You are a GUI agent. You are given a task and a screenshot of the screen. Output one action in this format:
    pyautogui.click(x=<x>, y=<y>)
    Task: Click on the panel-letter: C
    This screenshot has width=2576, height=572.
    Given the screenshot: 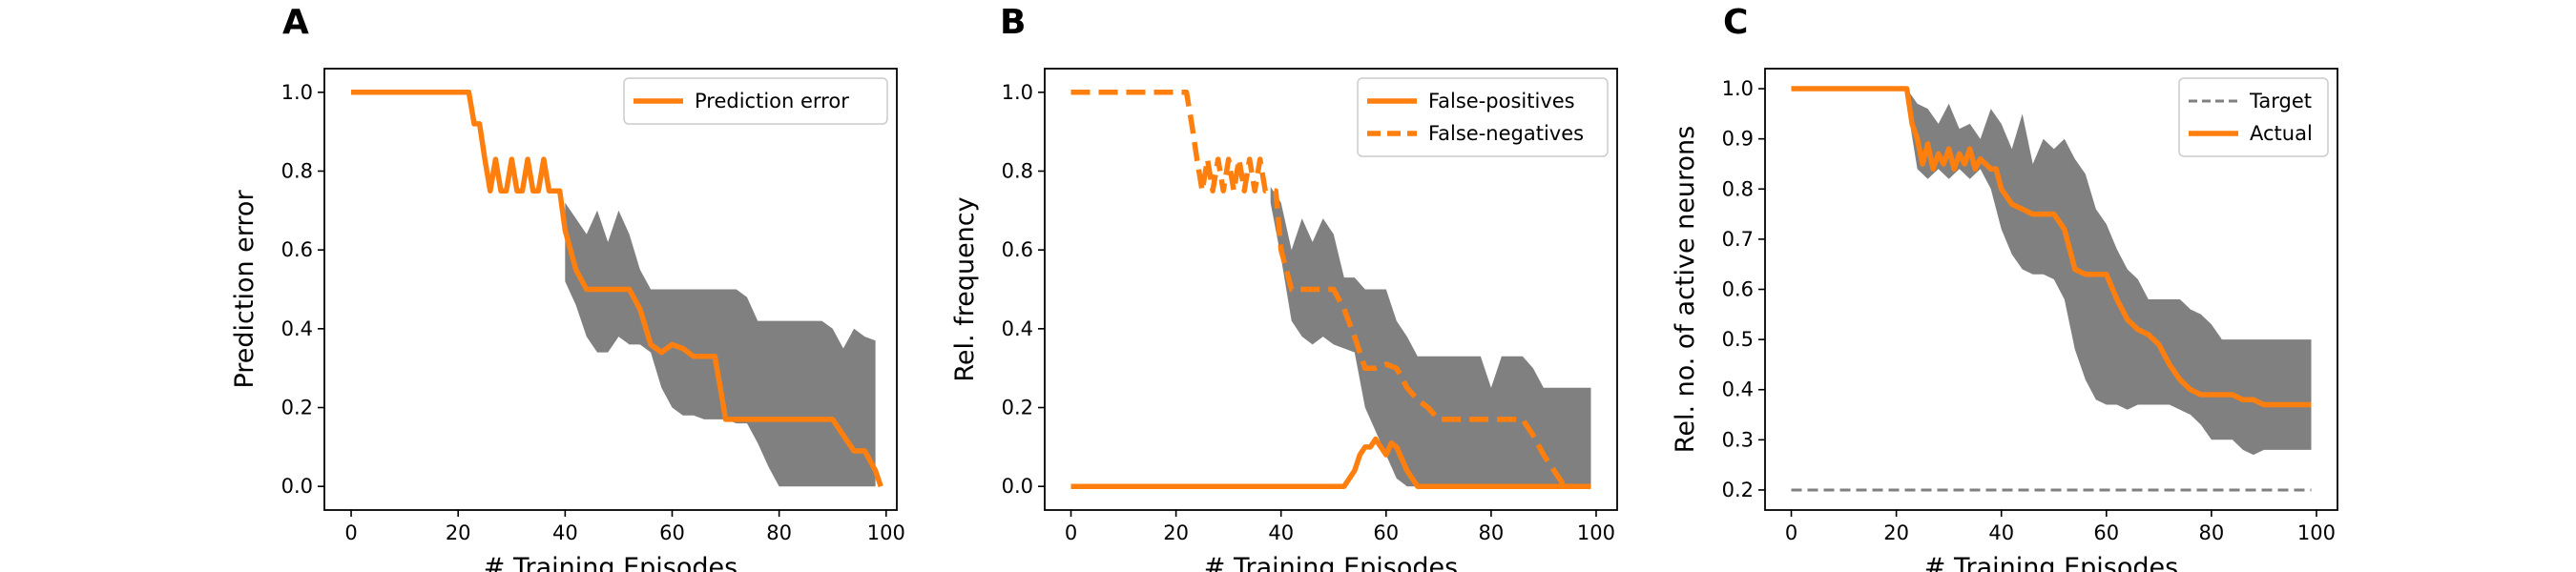 What is the action you would take?
    pyautogui.click(x=1735, y=22)
    